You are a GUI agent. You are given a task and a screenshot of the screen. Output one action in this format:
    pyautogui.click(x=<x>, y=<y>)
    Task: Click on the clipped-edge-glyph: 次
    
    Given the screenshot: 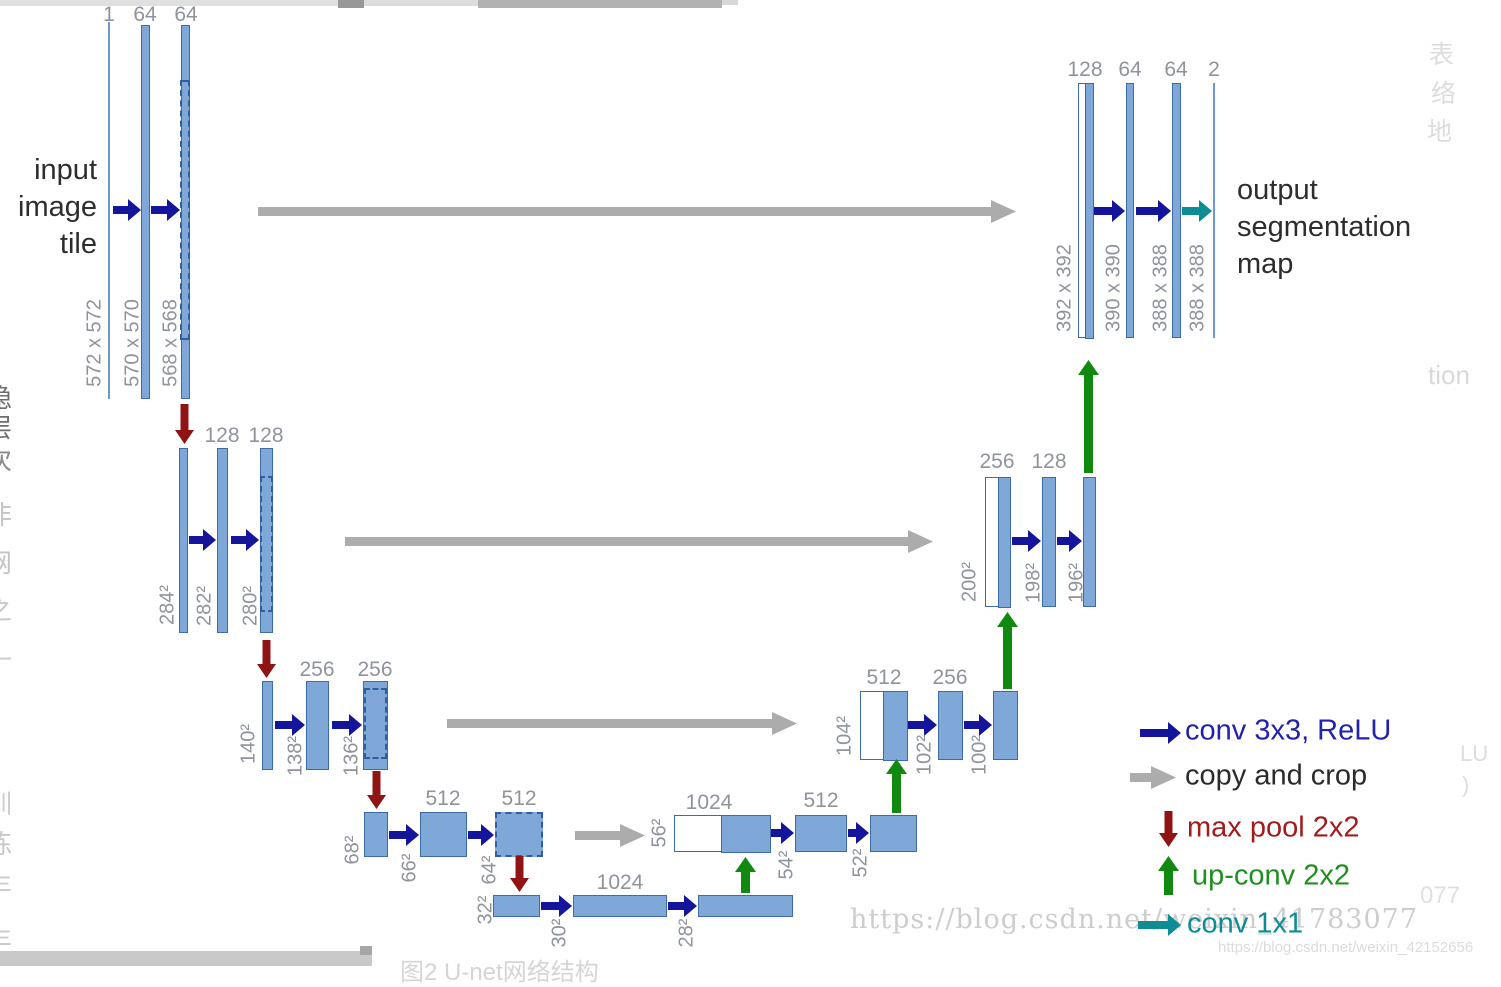 What is the action you would take?
    pyautogui.click(x=6, y=458)
    